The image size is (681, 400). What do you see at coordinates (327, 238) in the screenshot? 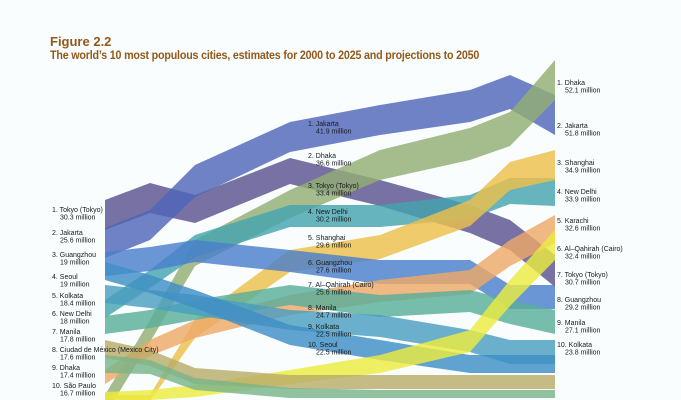
I see `label-city: 5. Shanghai` at bounding box center [327, 238].